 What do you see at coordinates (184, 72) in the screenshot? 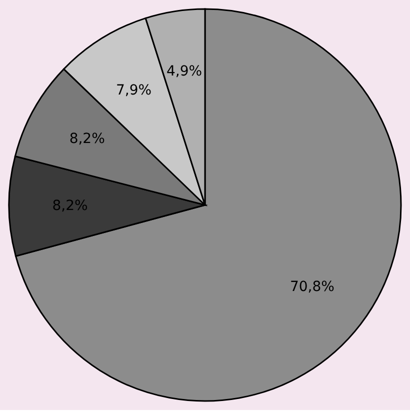
I see `data-label: 4,9%` at bounding box center [184, 72].